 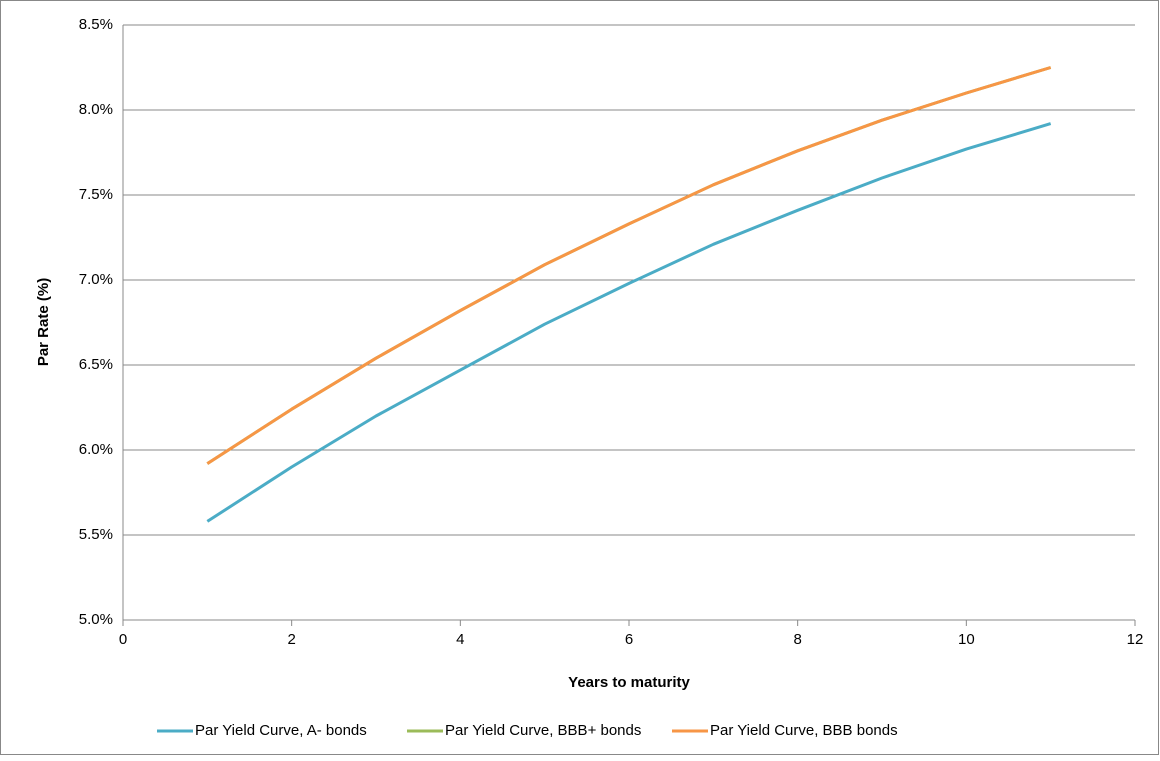 What do you see at coordinates (966, 639) in the screenshot?
I see `x-tick-label: 10` at bounding box center [966, 639].